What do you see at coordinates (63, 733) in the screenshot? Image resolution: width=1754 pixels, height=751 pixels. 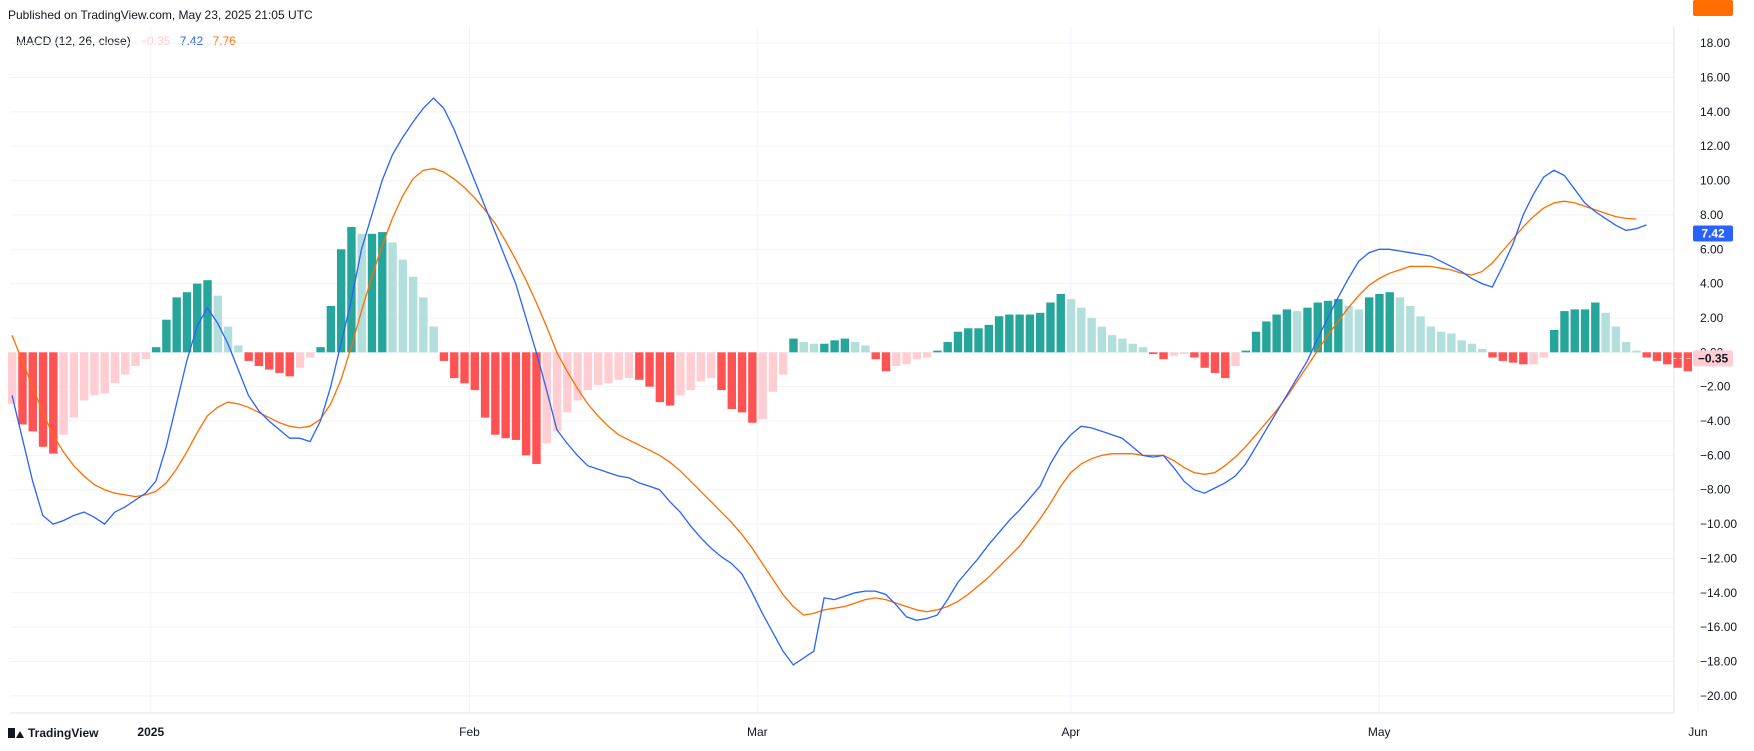 I see `footer-brand: TradingView` at bounding box center [63, 733].